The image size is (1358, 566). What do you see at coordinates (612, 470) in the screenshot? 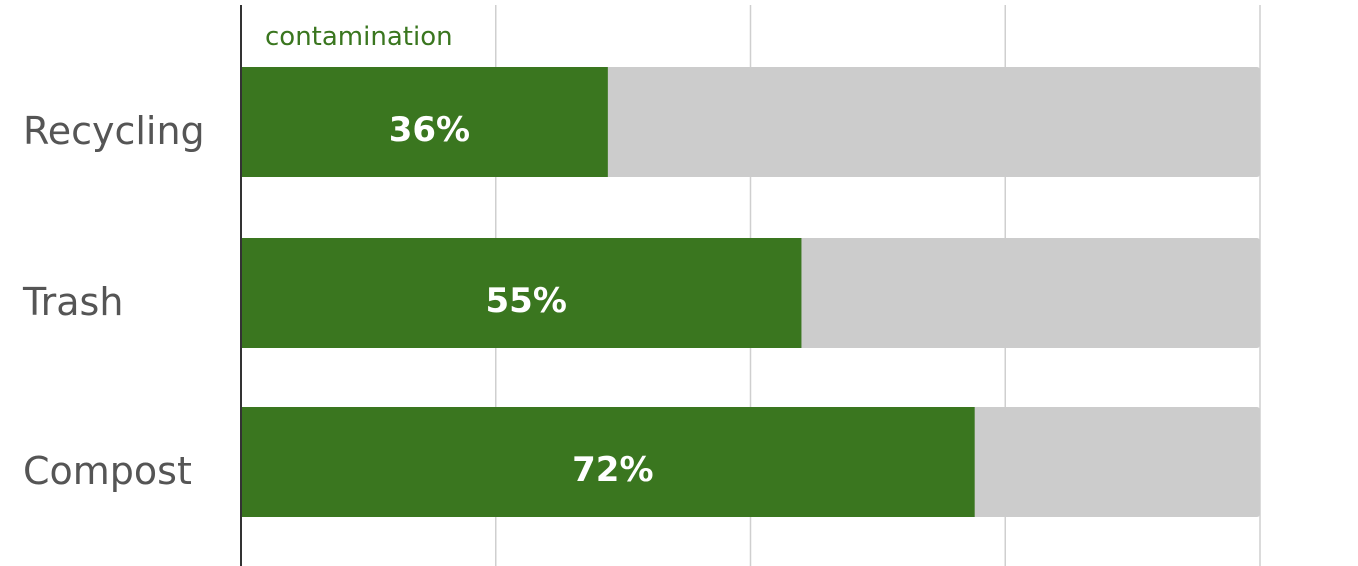
I see `value-label: 72%` at bounding box center [612, 470].